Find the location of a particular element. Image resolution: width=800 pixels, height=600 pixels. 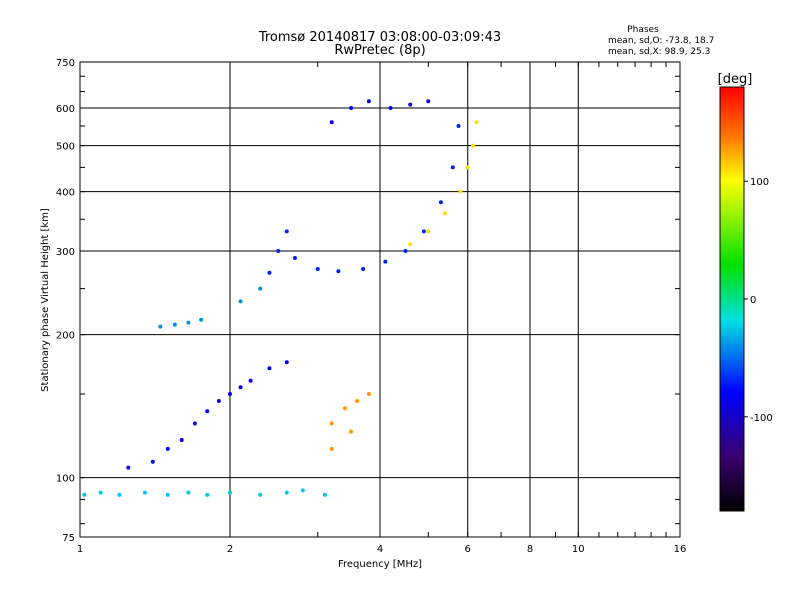

colorbar-tick-label: 100 is located at coordinates (759, 182).